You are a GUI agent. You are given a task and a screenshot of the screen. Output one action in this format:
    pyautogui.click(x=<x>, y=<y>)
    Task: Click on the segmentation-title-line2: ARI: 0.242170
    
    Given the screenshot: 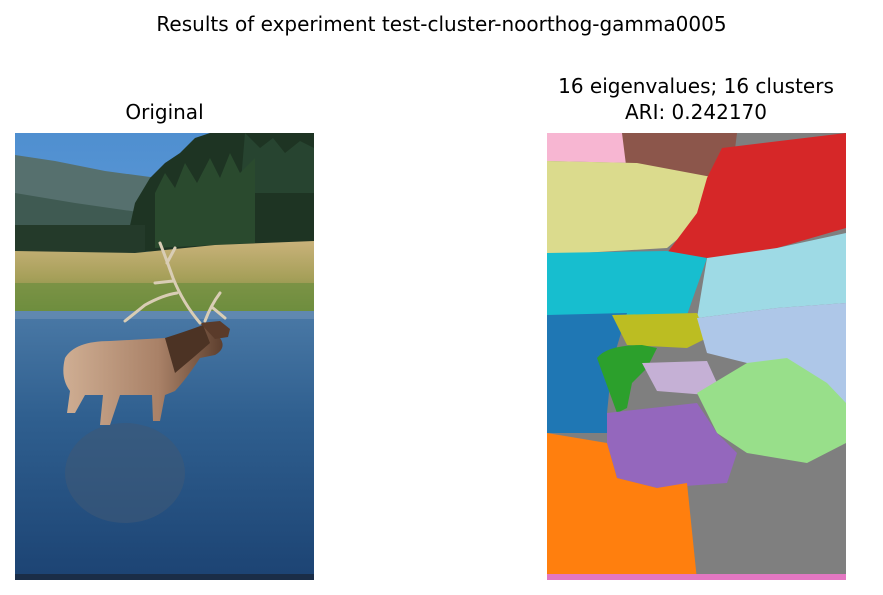 What is the action you would take?
    pyautogui.click(x=695, y=112)
    